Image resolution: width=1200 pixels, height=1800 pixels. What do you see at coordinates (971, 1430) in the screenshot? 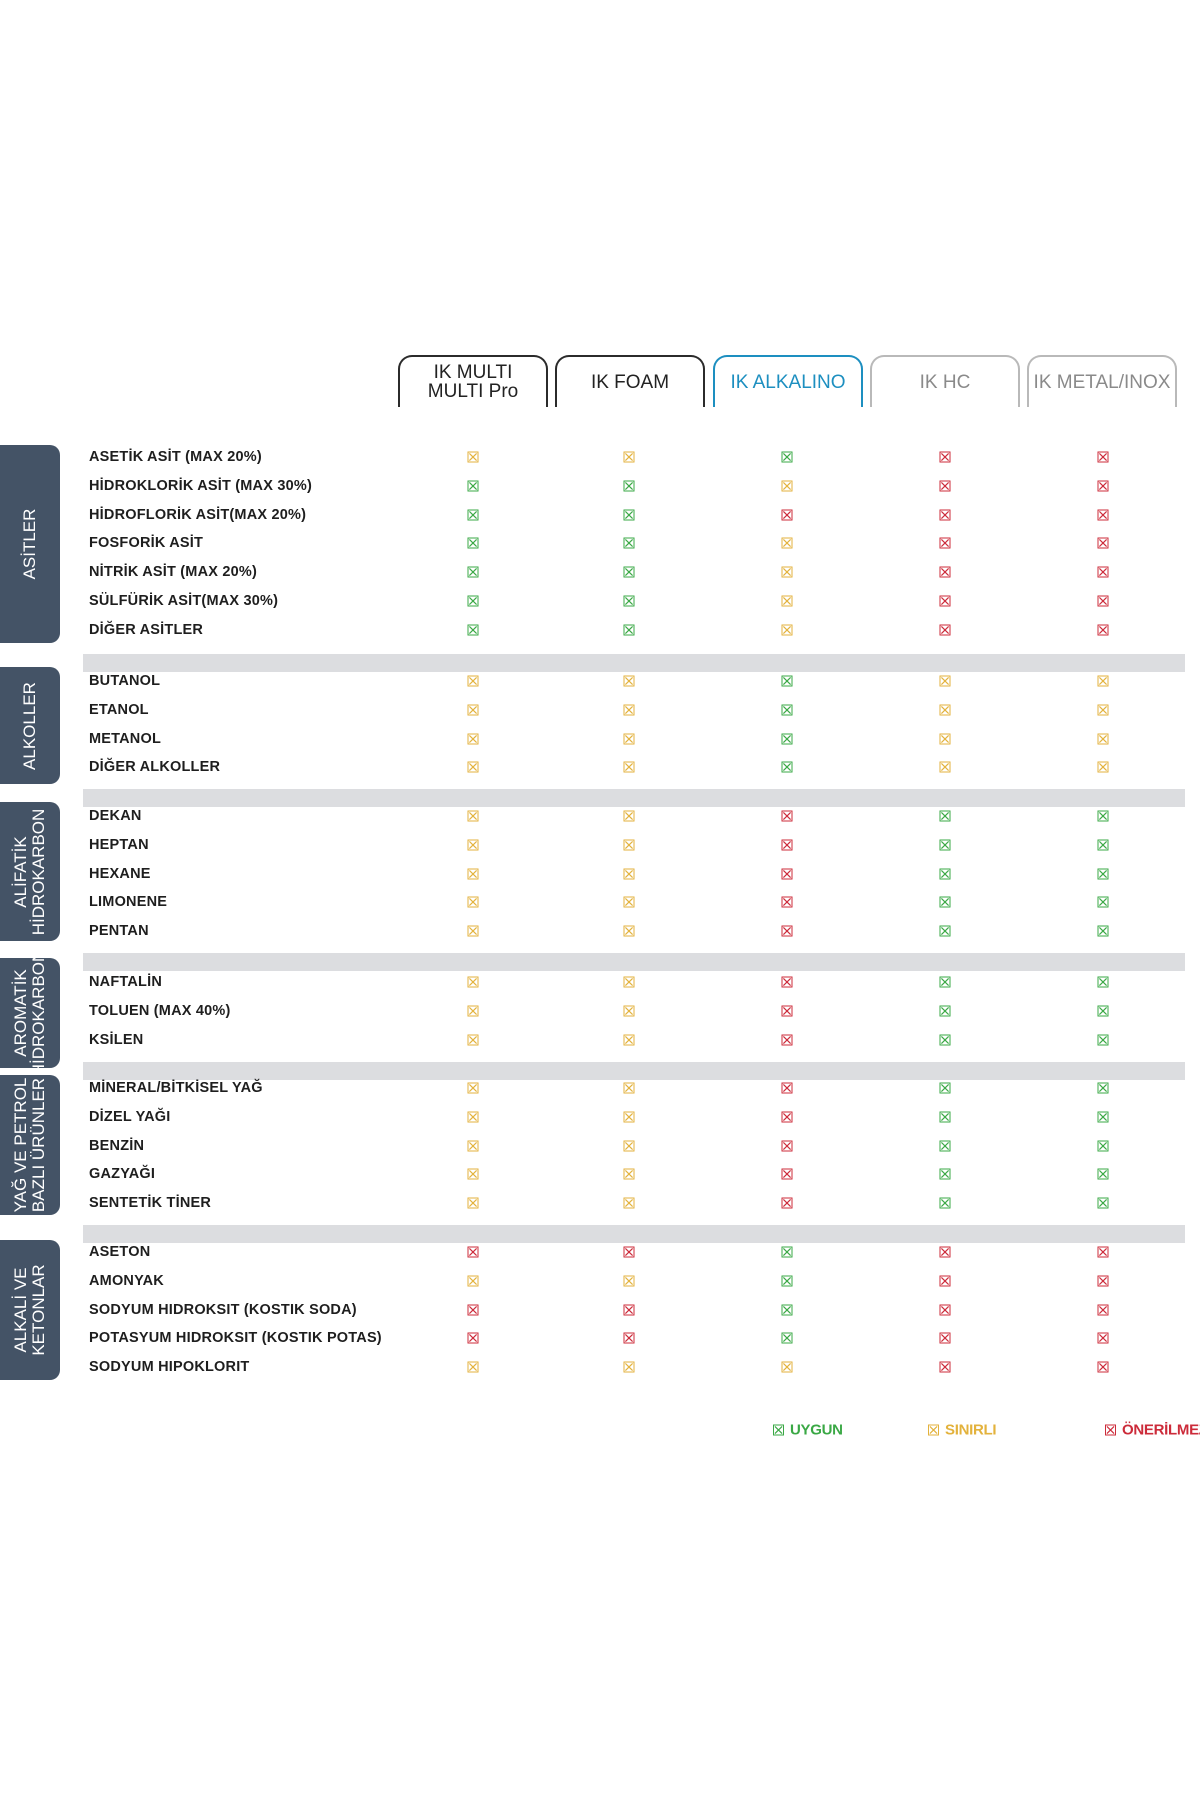
I see `legend-label: SINIRLI` at bounding box center [971, 1430].